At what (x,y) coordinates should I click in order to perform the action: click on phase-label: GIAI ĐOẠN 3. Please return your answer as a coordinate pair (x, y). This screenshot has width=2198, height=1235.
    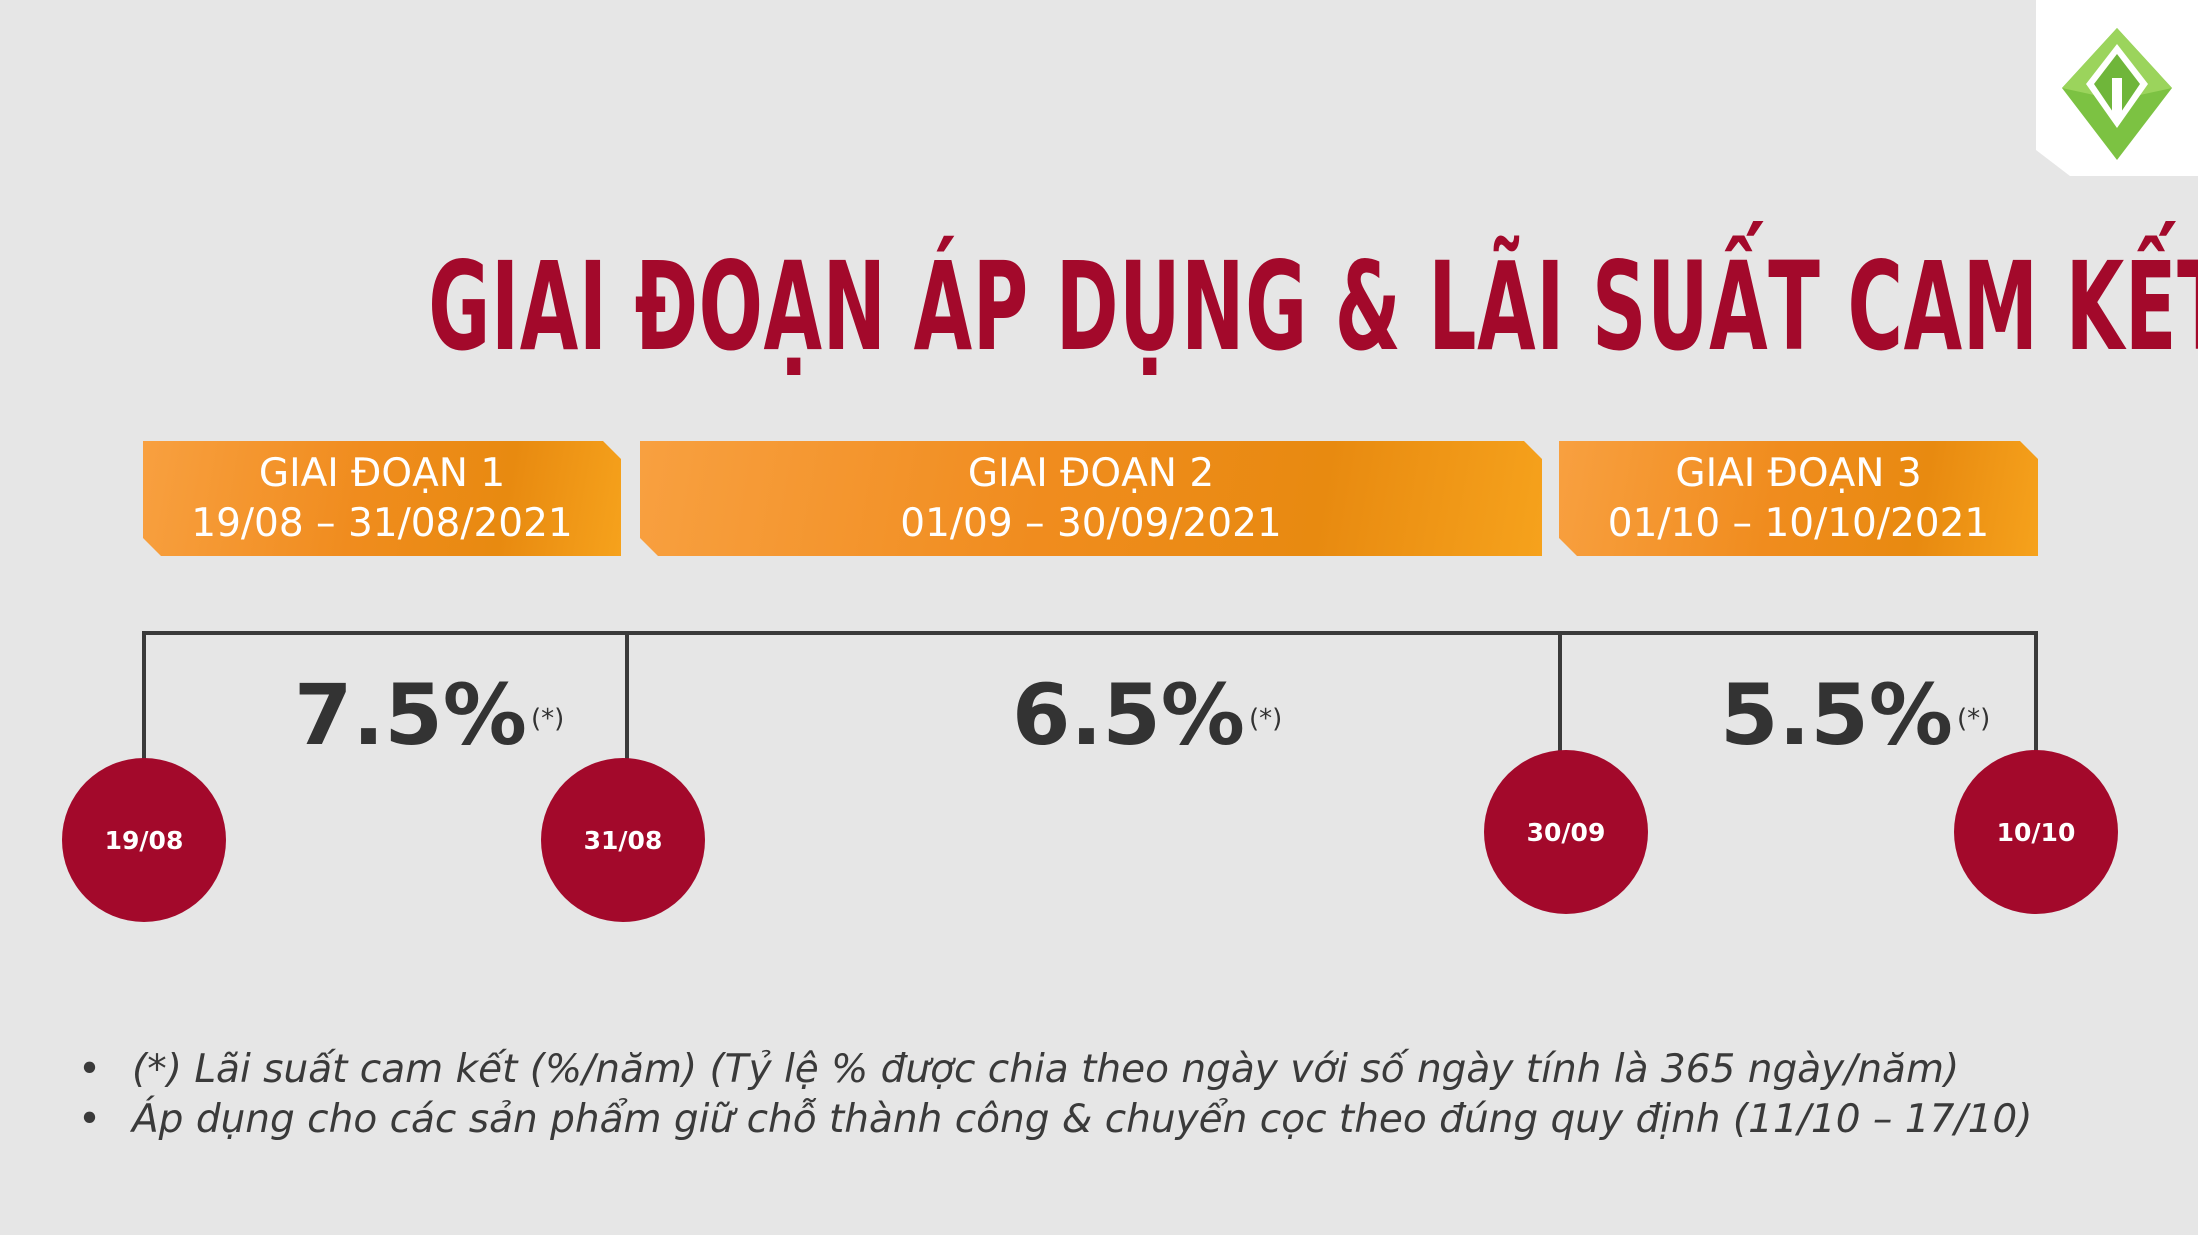
    Looking at the image, I should click on (1798, 473).